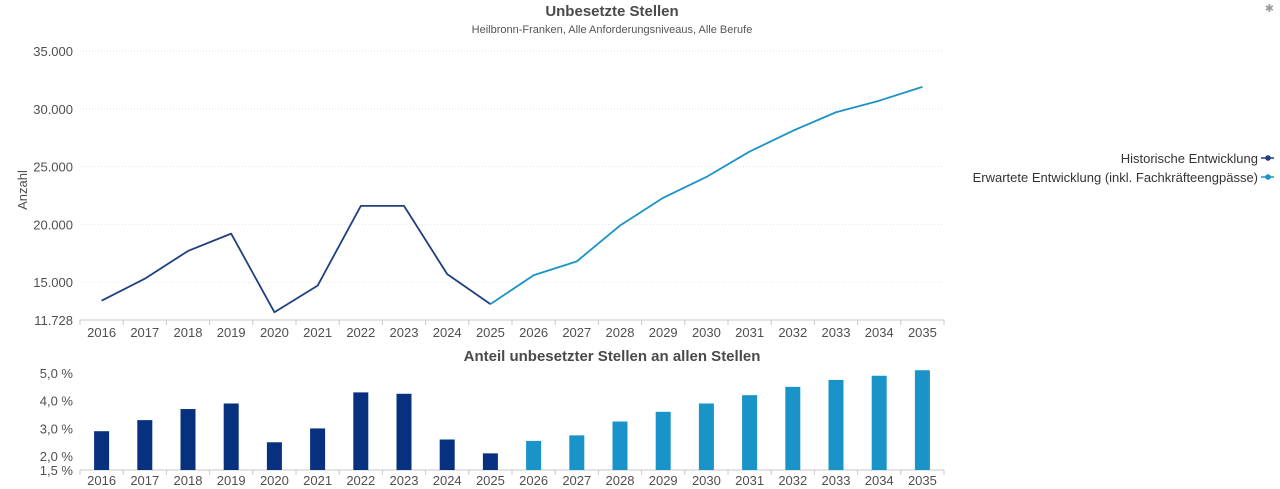  Describe the element at coordinates (534, 455) in the screenshot. I see `bar-2026` at that location.